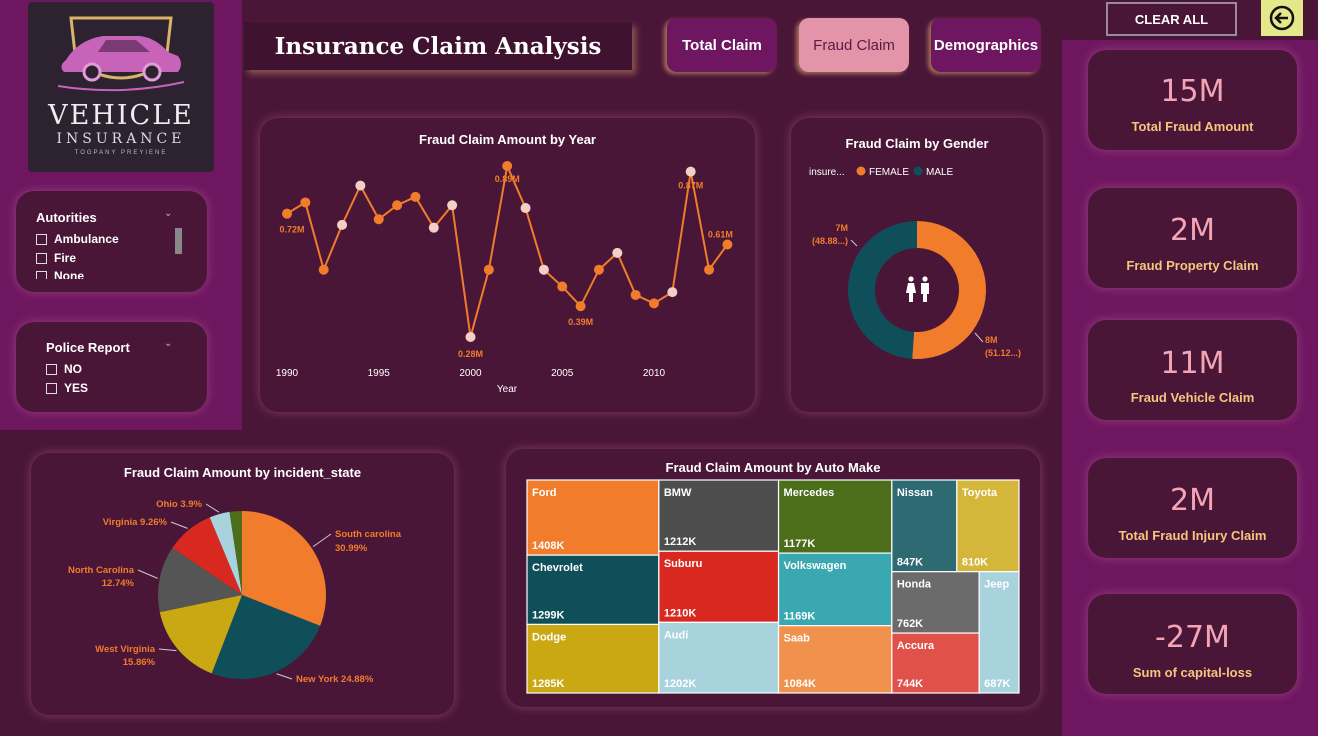  Describe the element at coordinates (997, 684) in the screenshot. I see `tile-value: 687K` at that location.